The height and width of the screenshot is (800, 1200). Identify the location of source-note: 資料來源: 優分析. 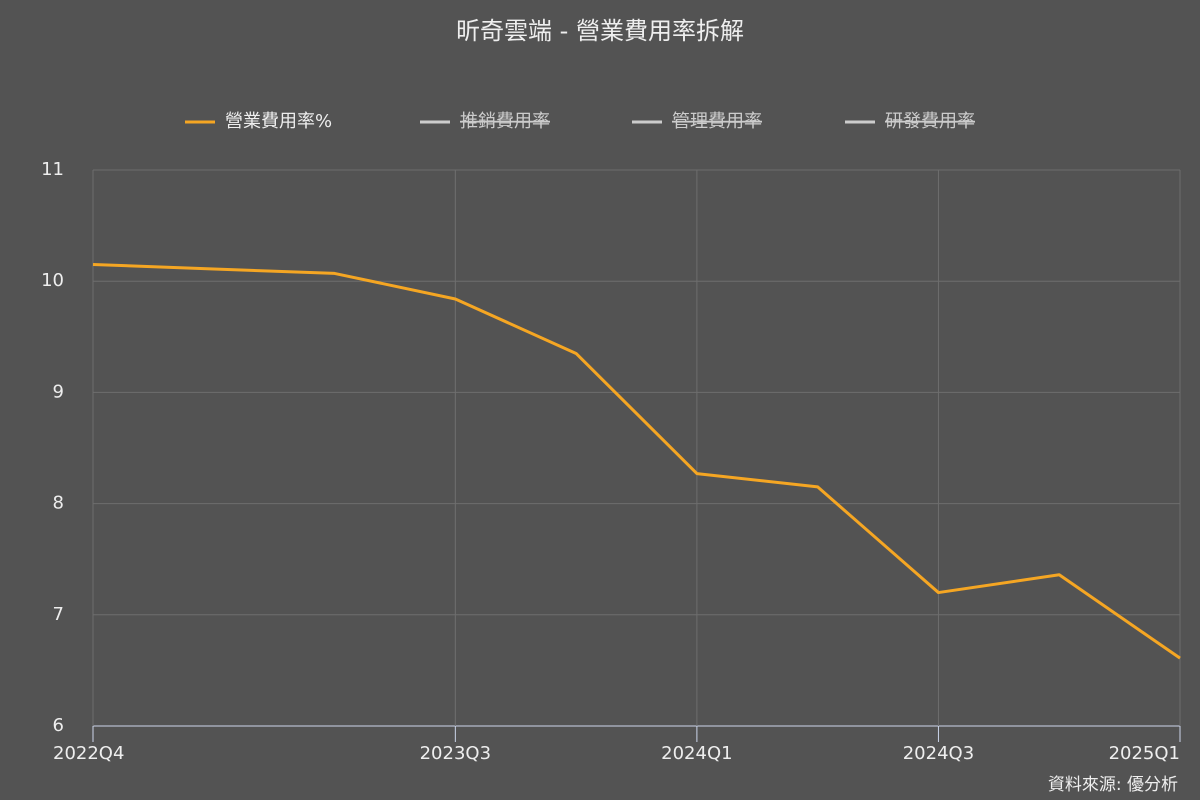
(1113, 785).